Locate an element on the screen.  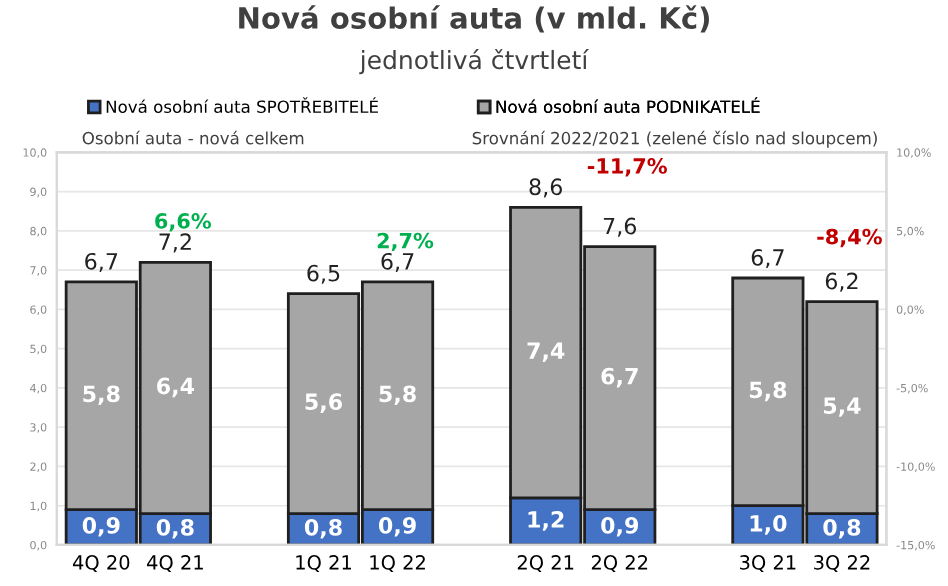
annotation: -8,4% is located at coordinates (849, 238).